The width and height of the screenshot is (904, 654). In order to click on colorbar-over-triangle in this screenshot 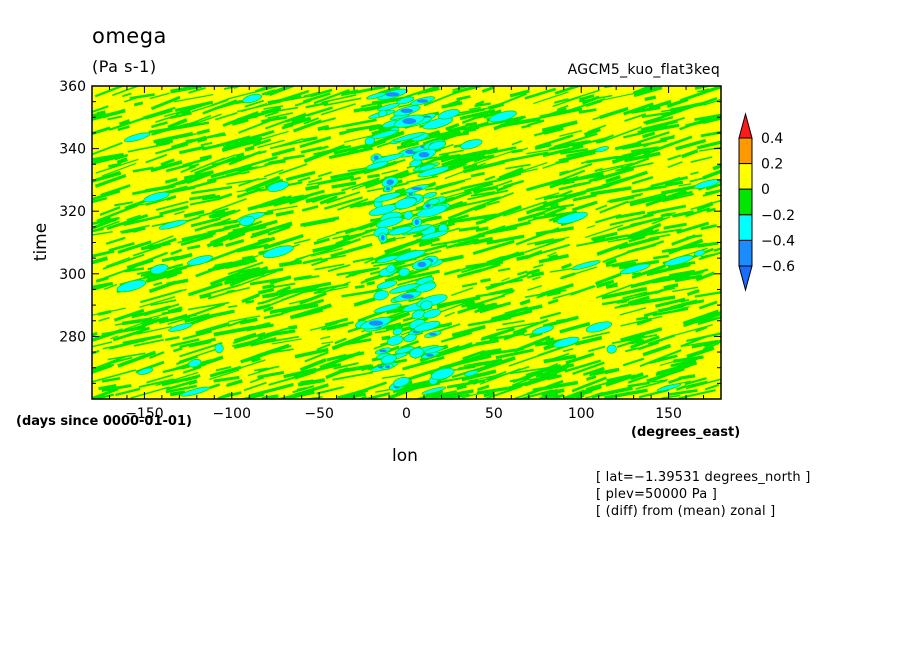, I will do `click(745, 125)`.